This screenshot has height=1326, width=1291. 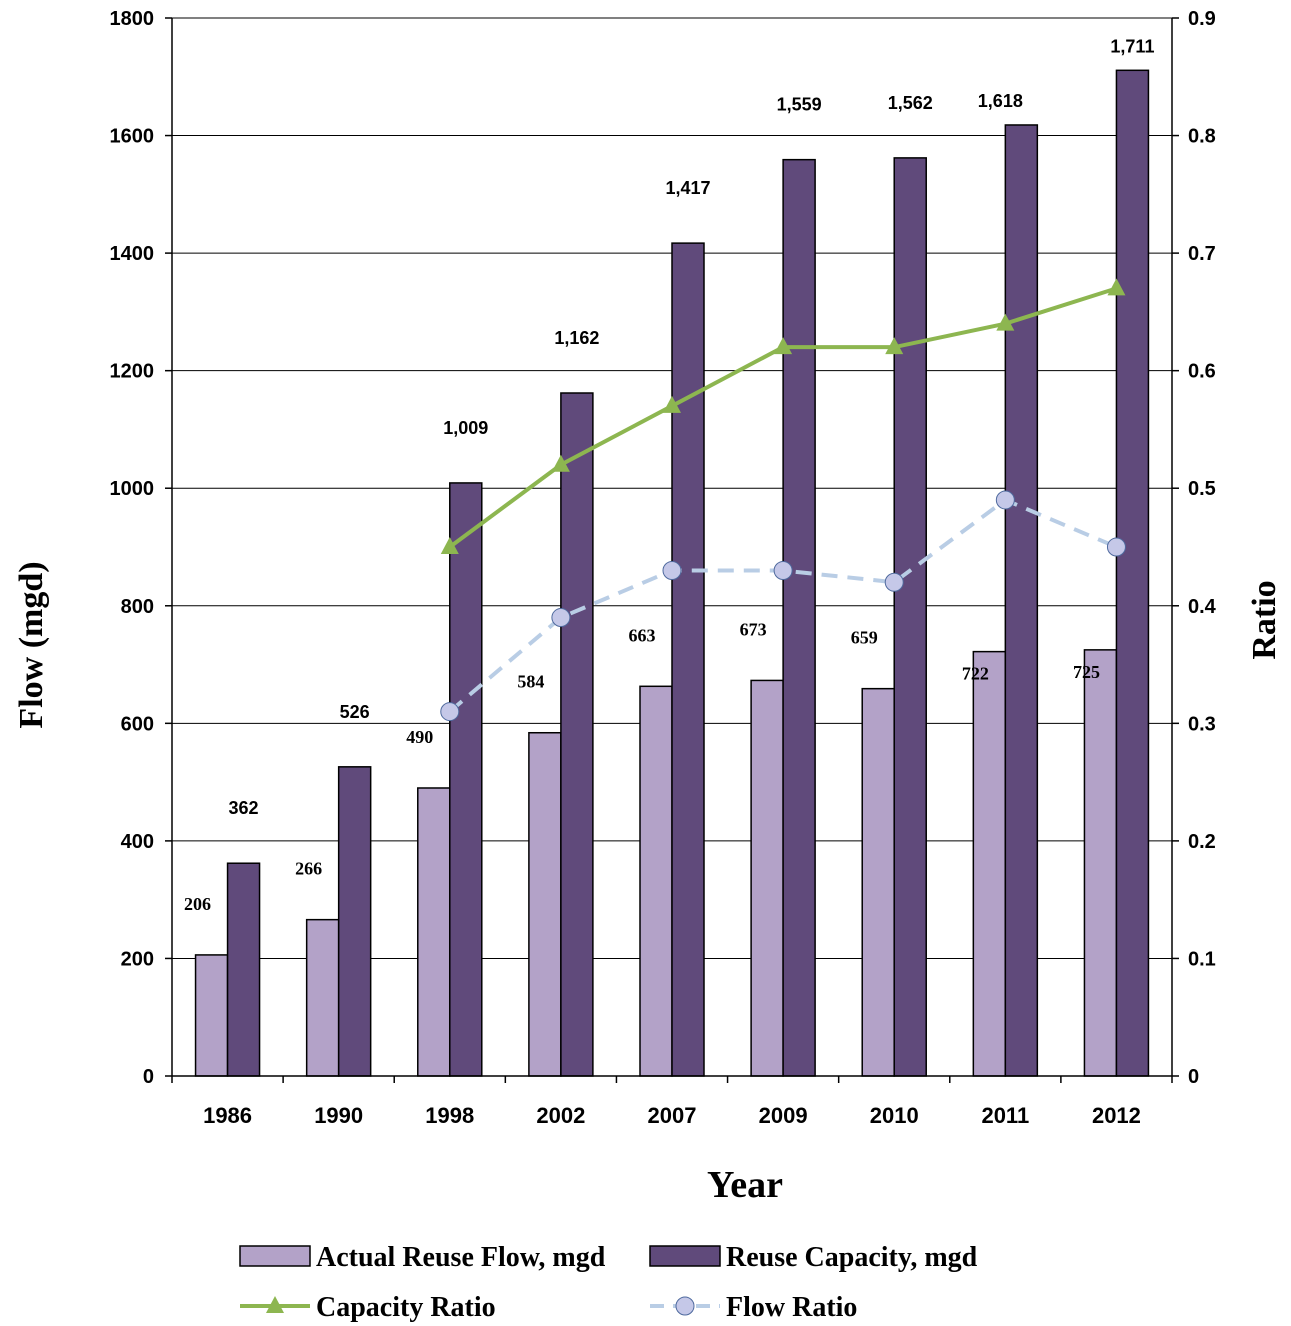 What do you see at coordinates (910, 103) in the screenshot?
I see `capacity-value-label: 1,562` at bounding box center [910, 103].